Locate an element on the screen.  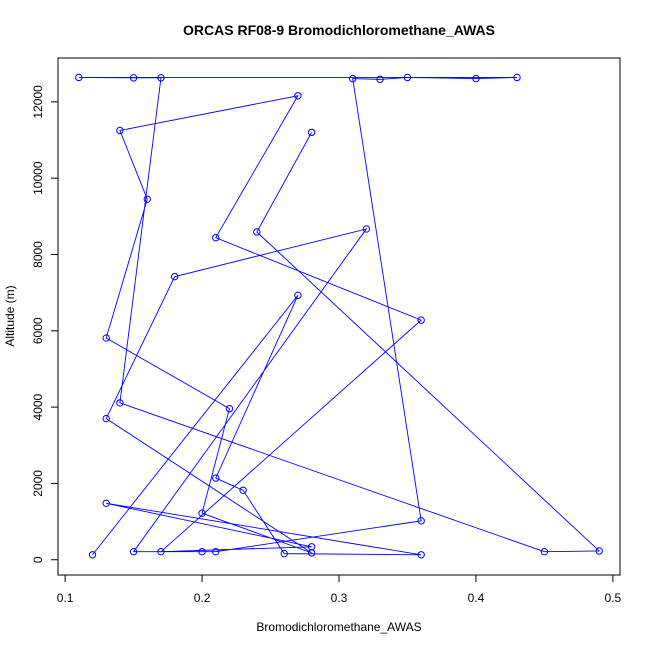
x-tick-label: 0.5 is located at coordinates (613, 598).